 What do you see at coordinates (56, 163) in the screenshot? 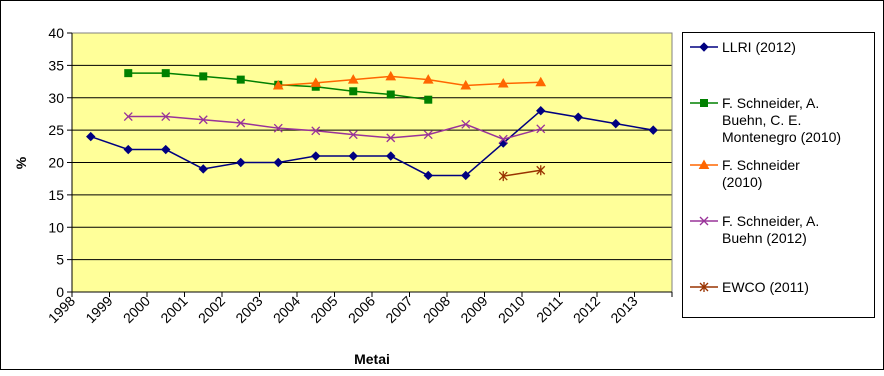
I see `y-tick-label: 20` at bounding box center [56, 163].